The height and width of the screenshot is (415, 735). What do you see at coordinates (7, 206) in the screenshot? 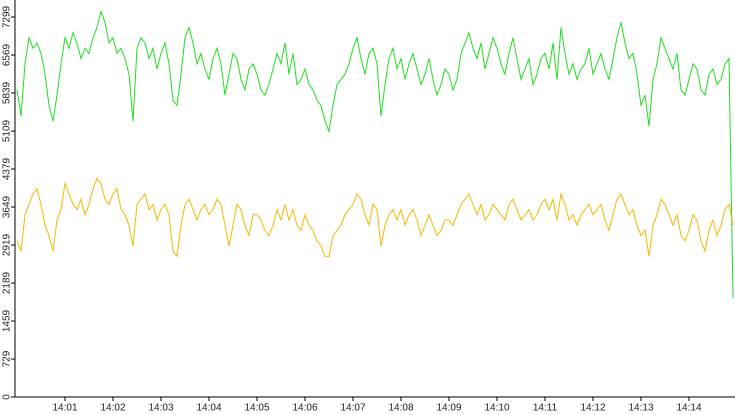
I see `y-tick-label: 3649` at bounding box center [7, 206].